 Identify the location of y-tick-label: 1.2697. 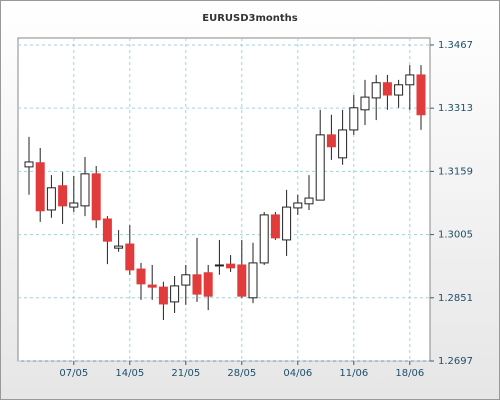
(455, 361).